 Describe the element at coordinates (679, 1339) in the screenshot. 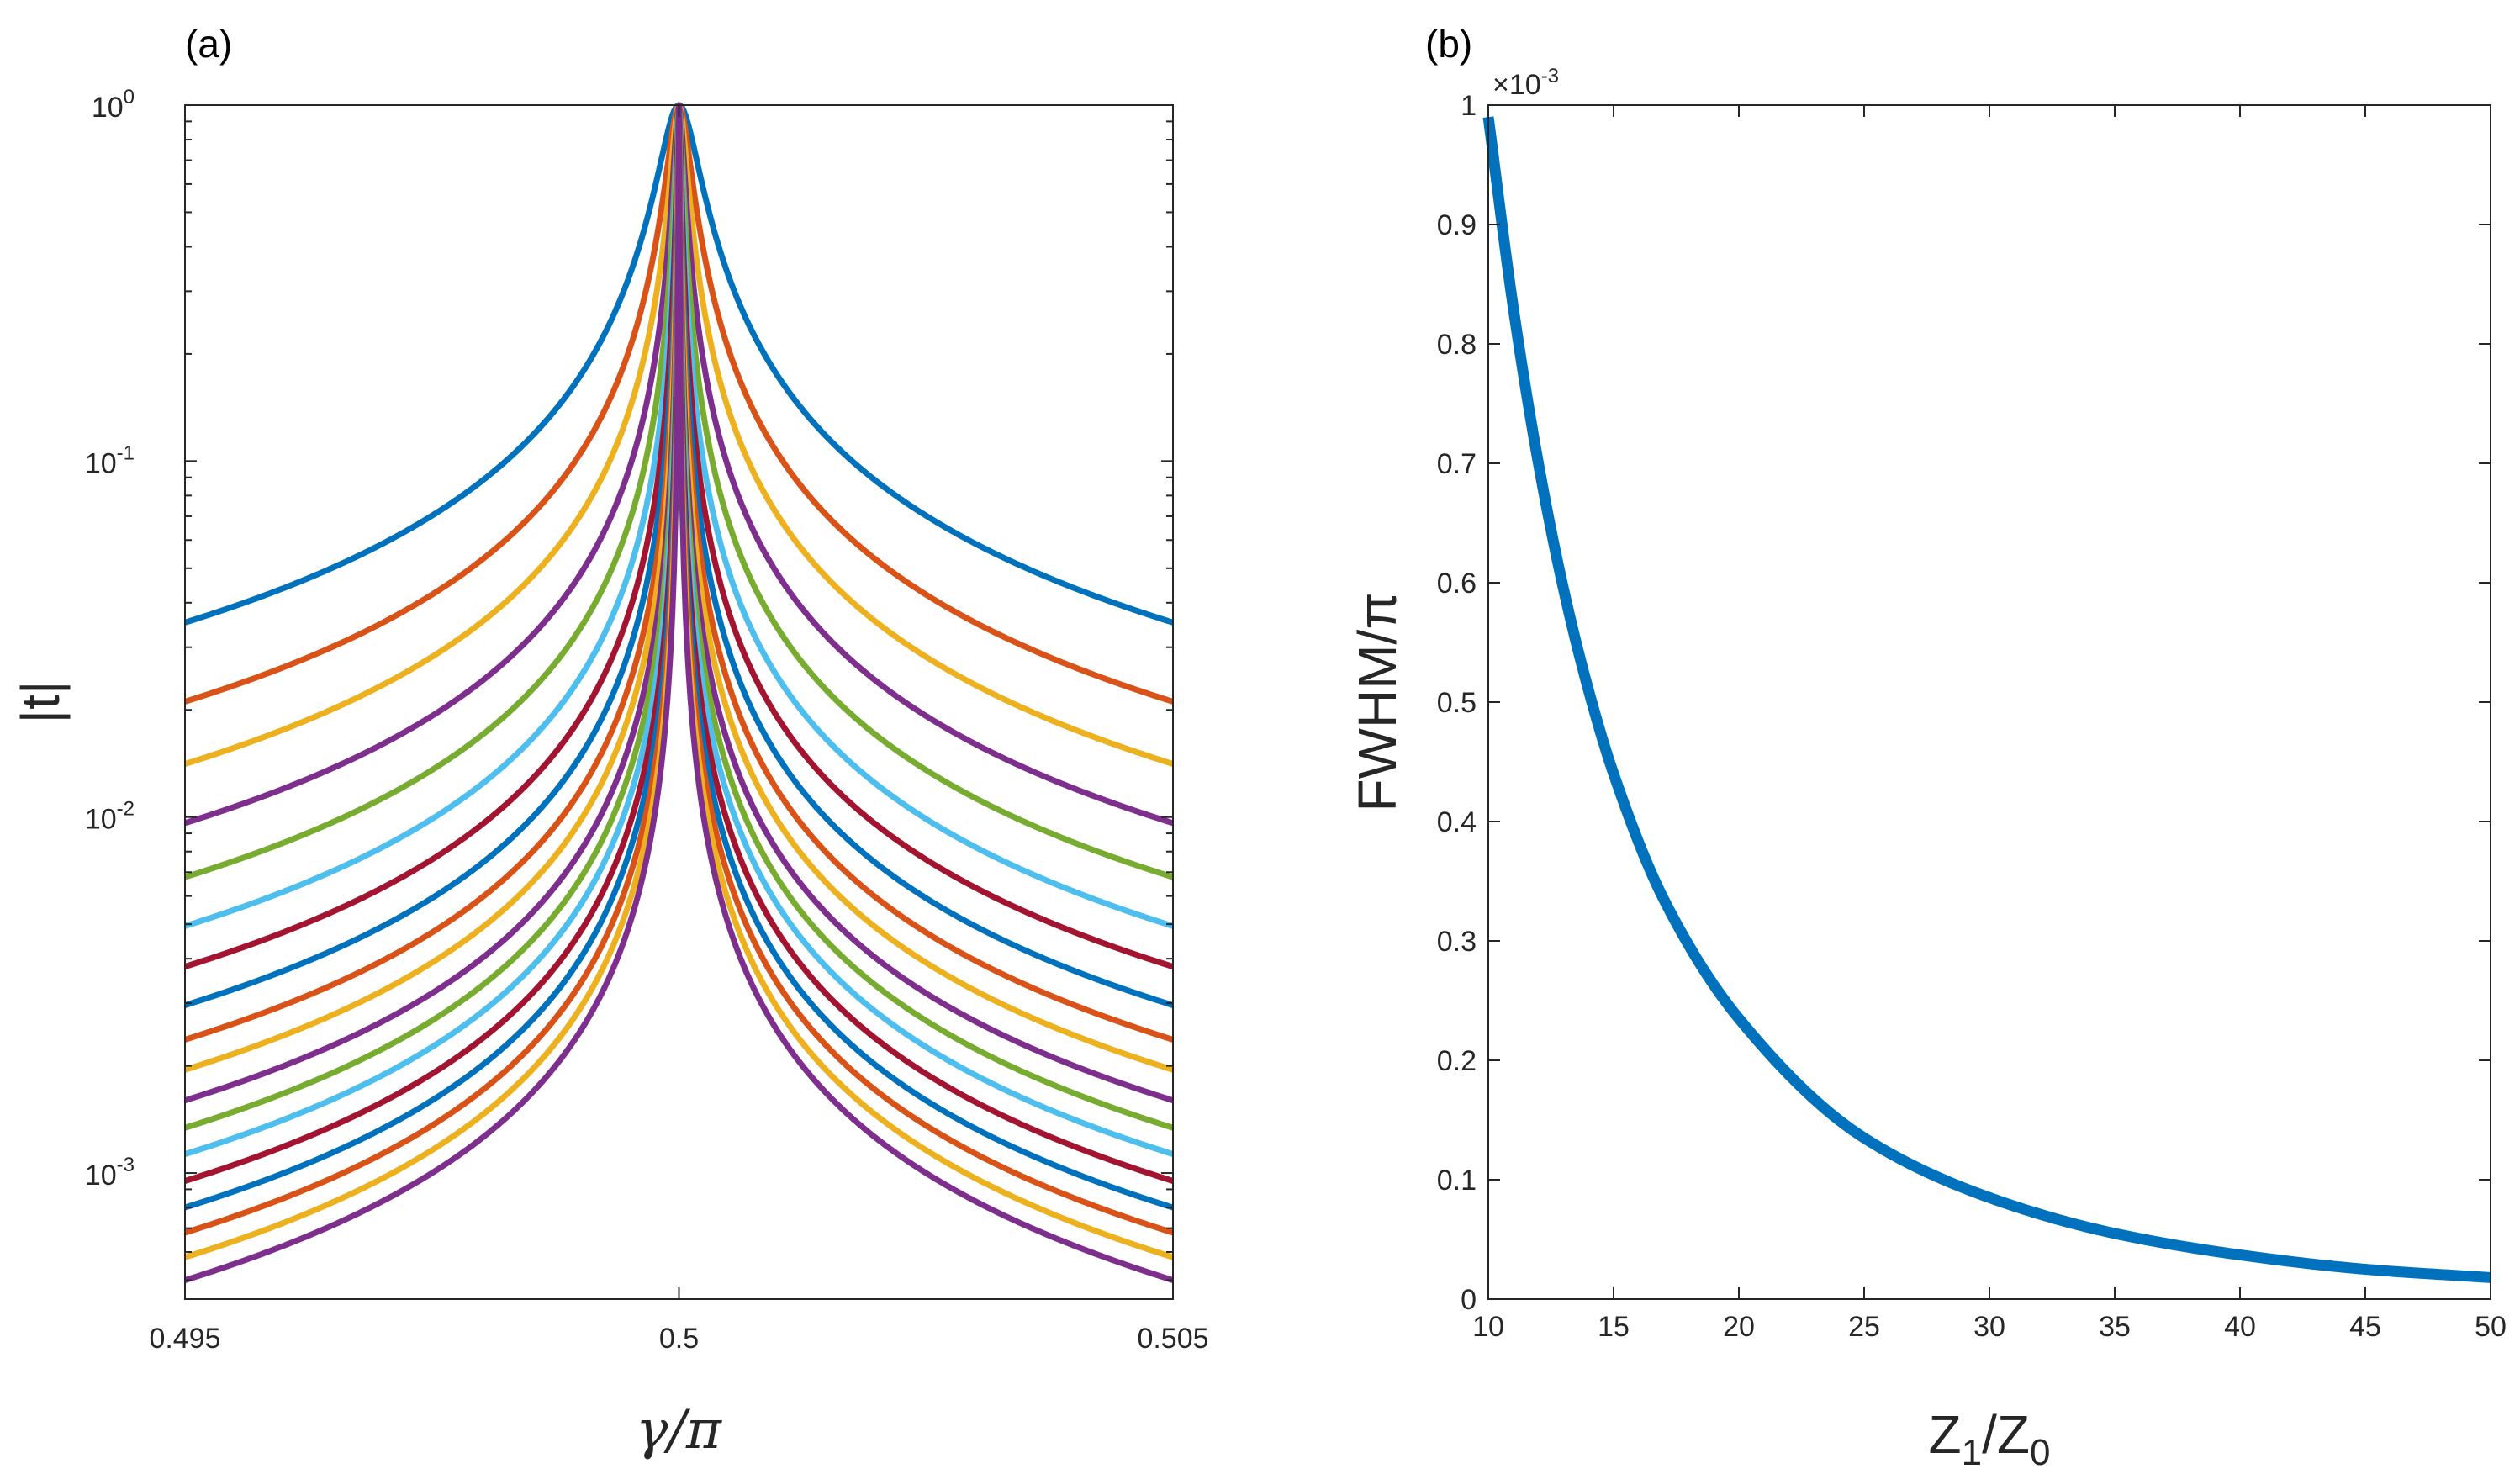

I see `x-tick-label: 0.5` at that location.